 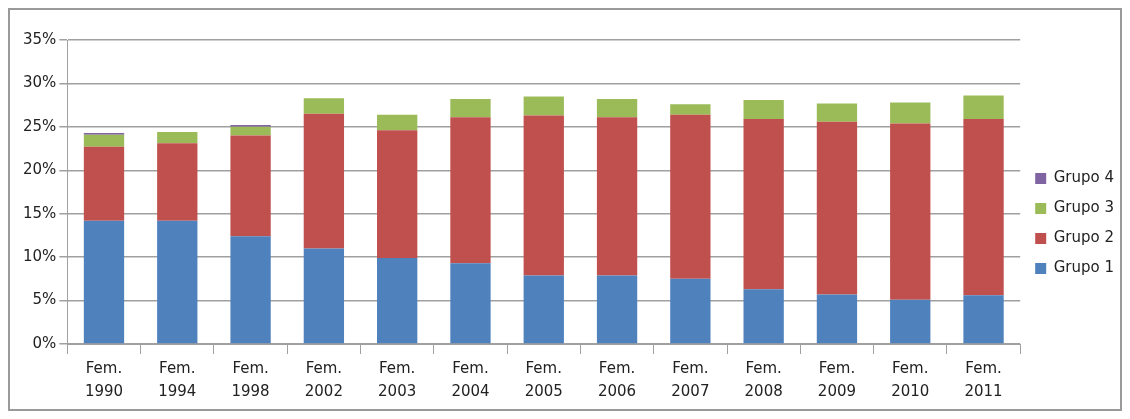 I want to click on x-tick-label: Fem. 2002, so click(x=323, y=379).